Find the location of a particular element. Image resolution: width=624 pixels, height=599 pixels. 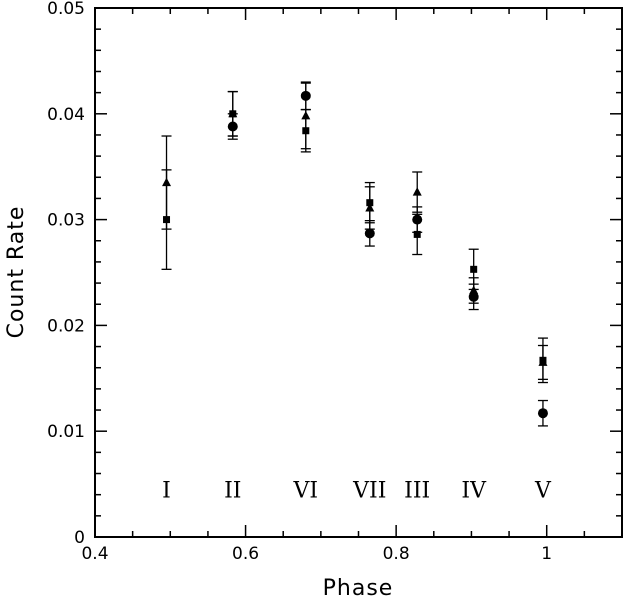

phase-label: VII is located at coordinates (369, 490).